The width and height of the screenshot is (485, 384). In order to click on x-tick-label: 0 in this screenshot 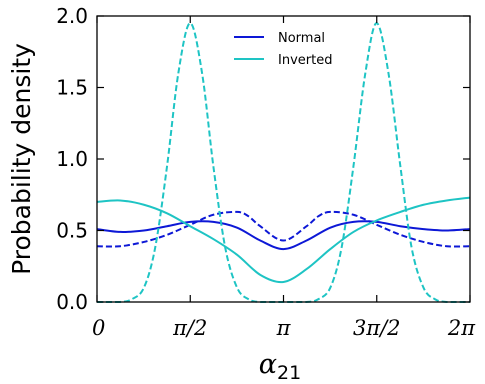, I will do `click(98, 328)`.